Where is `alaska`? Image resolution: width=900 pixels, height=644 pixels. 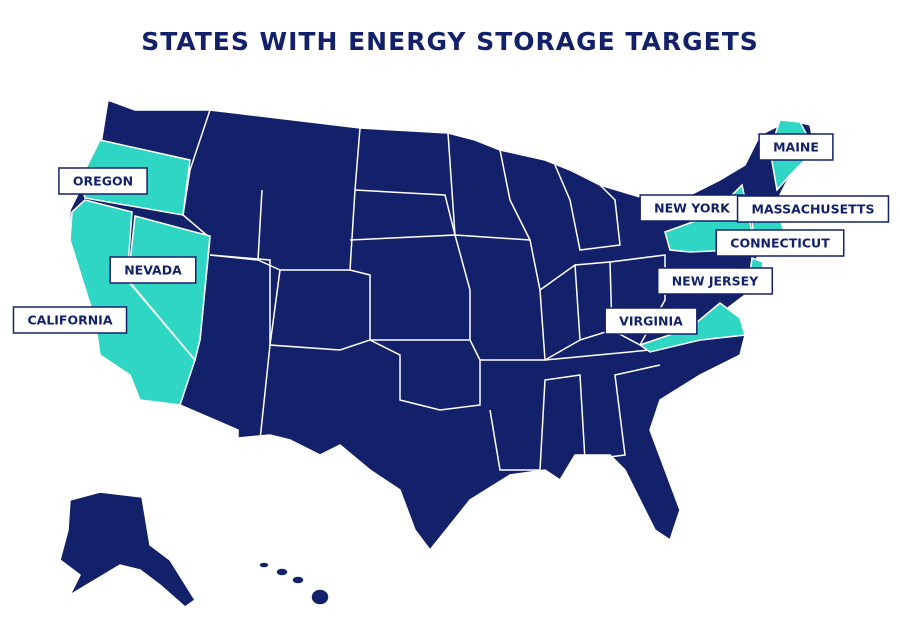
alaska is located at coordinates (128, 549).